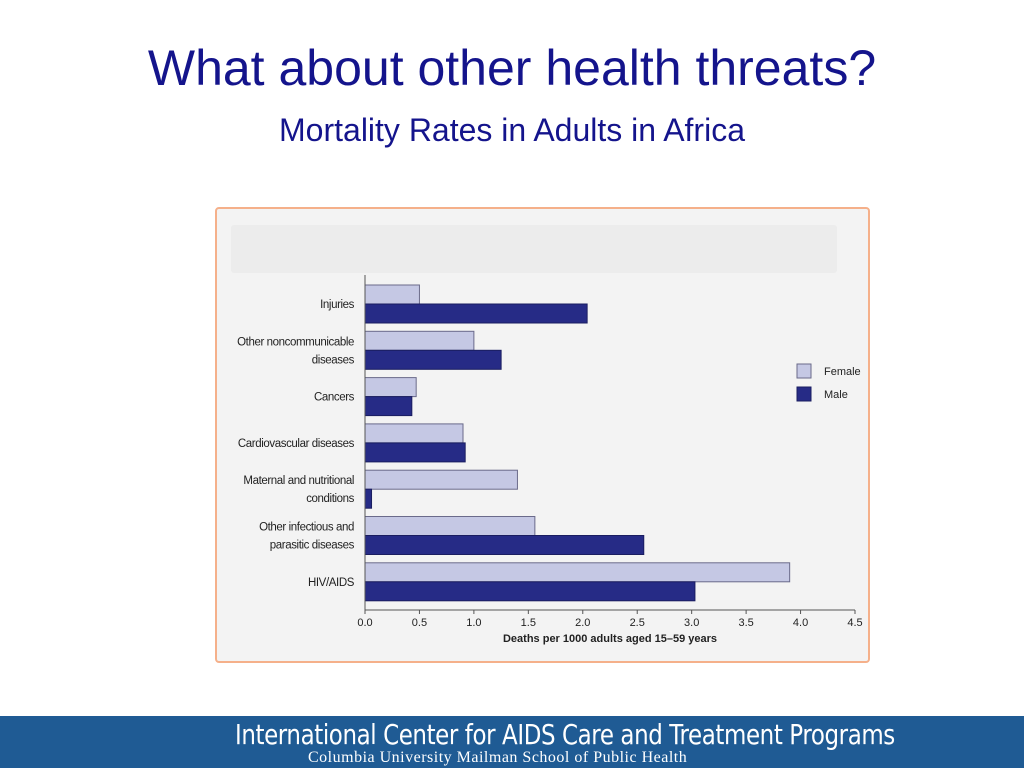 The height and width of the screenshot is (768, 1024). Describe the element at coordinates (804, 394) in the screenshot. I see `legend-swatch-male` at that location.